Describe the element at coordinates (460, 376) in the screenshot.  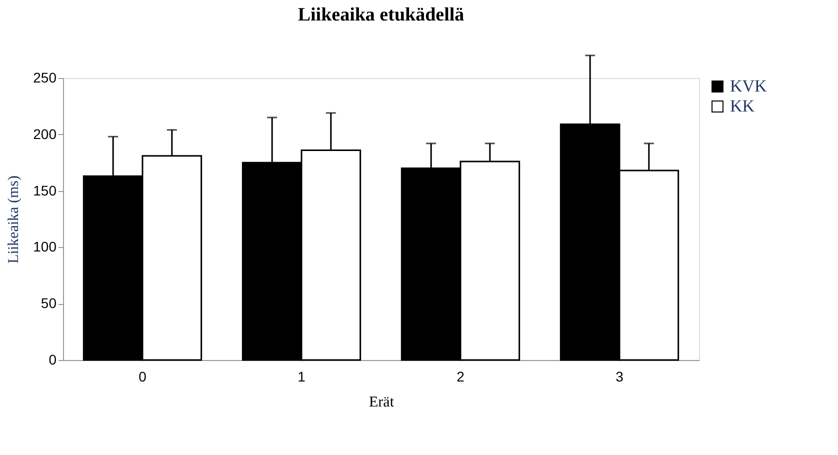
I see `x-tick-label: 2` at that location.